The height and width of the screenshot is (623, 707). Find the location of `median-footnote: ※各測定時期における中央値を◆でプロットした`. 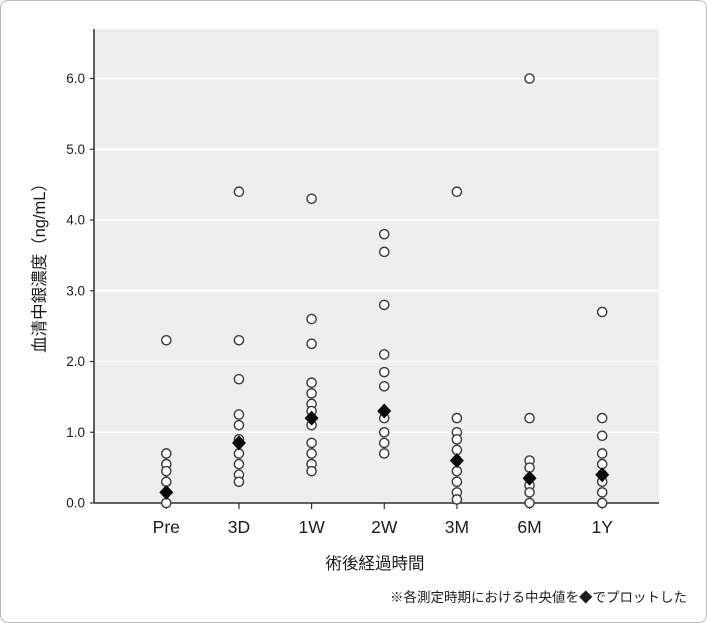

median-footnote: ※各測定時期における中央値を◆でプロットした is located at coordinates (538, 597).